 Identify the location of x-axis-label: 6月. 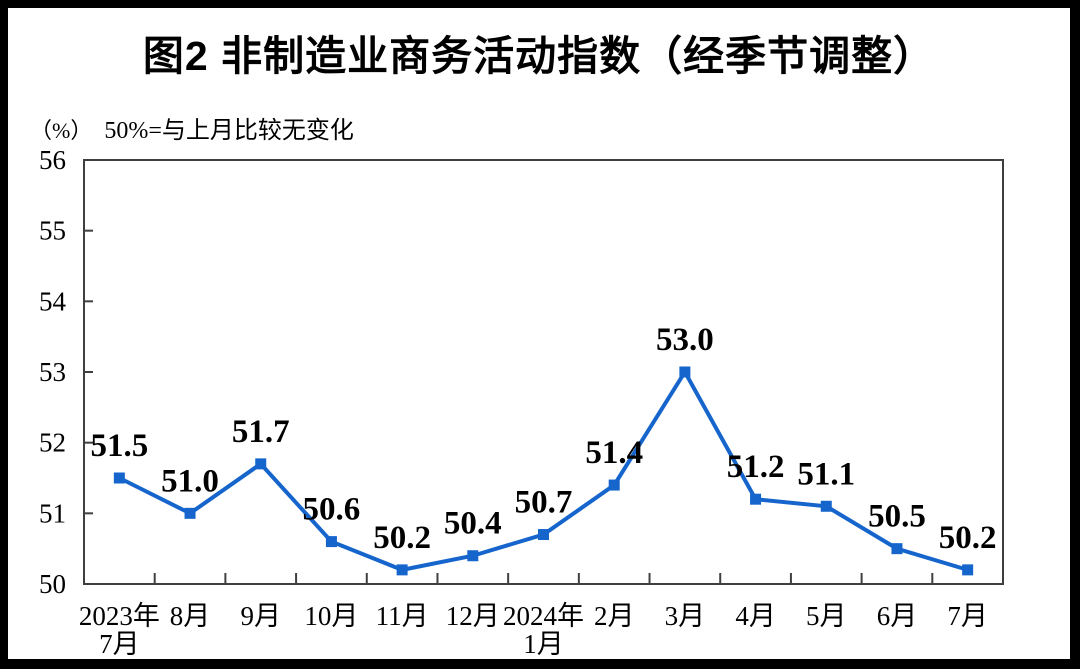
(897, 616).